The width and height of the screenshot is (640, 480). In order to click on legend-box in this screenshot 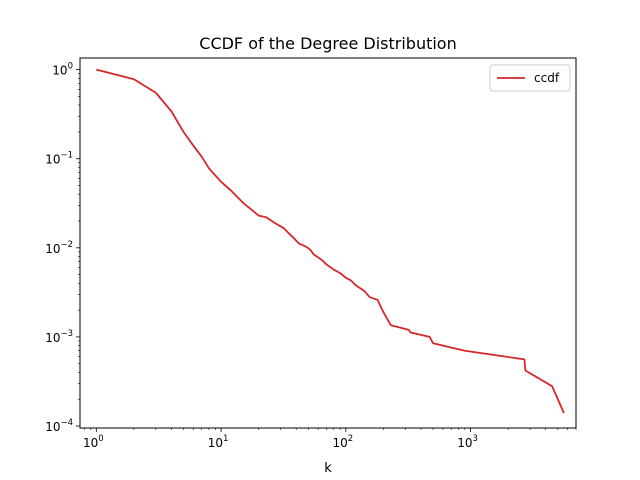, I will do `click(530, 78)`.